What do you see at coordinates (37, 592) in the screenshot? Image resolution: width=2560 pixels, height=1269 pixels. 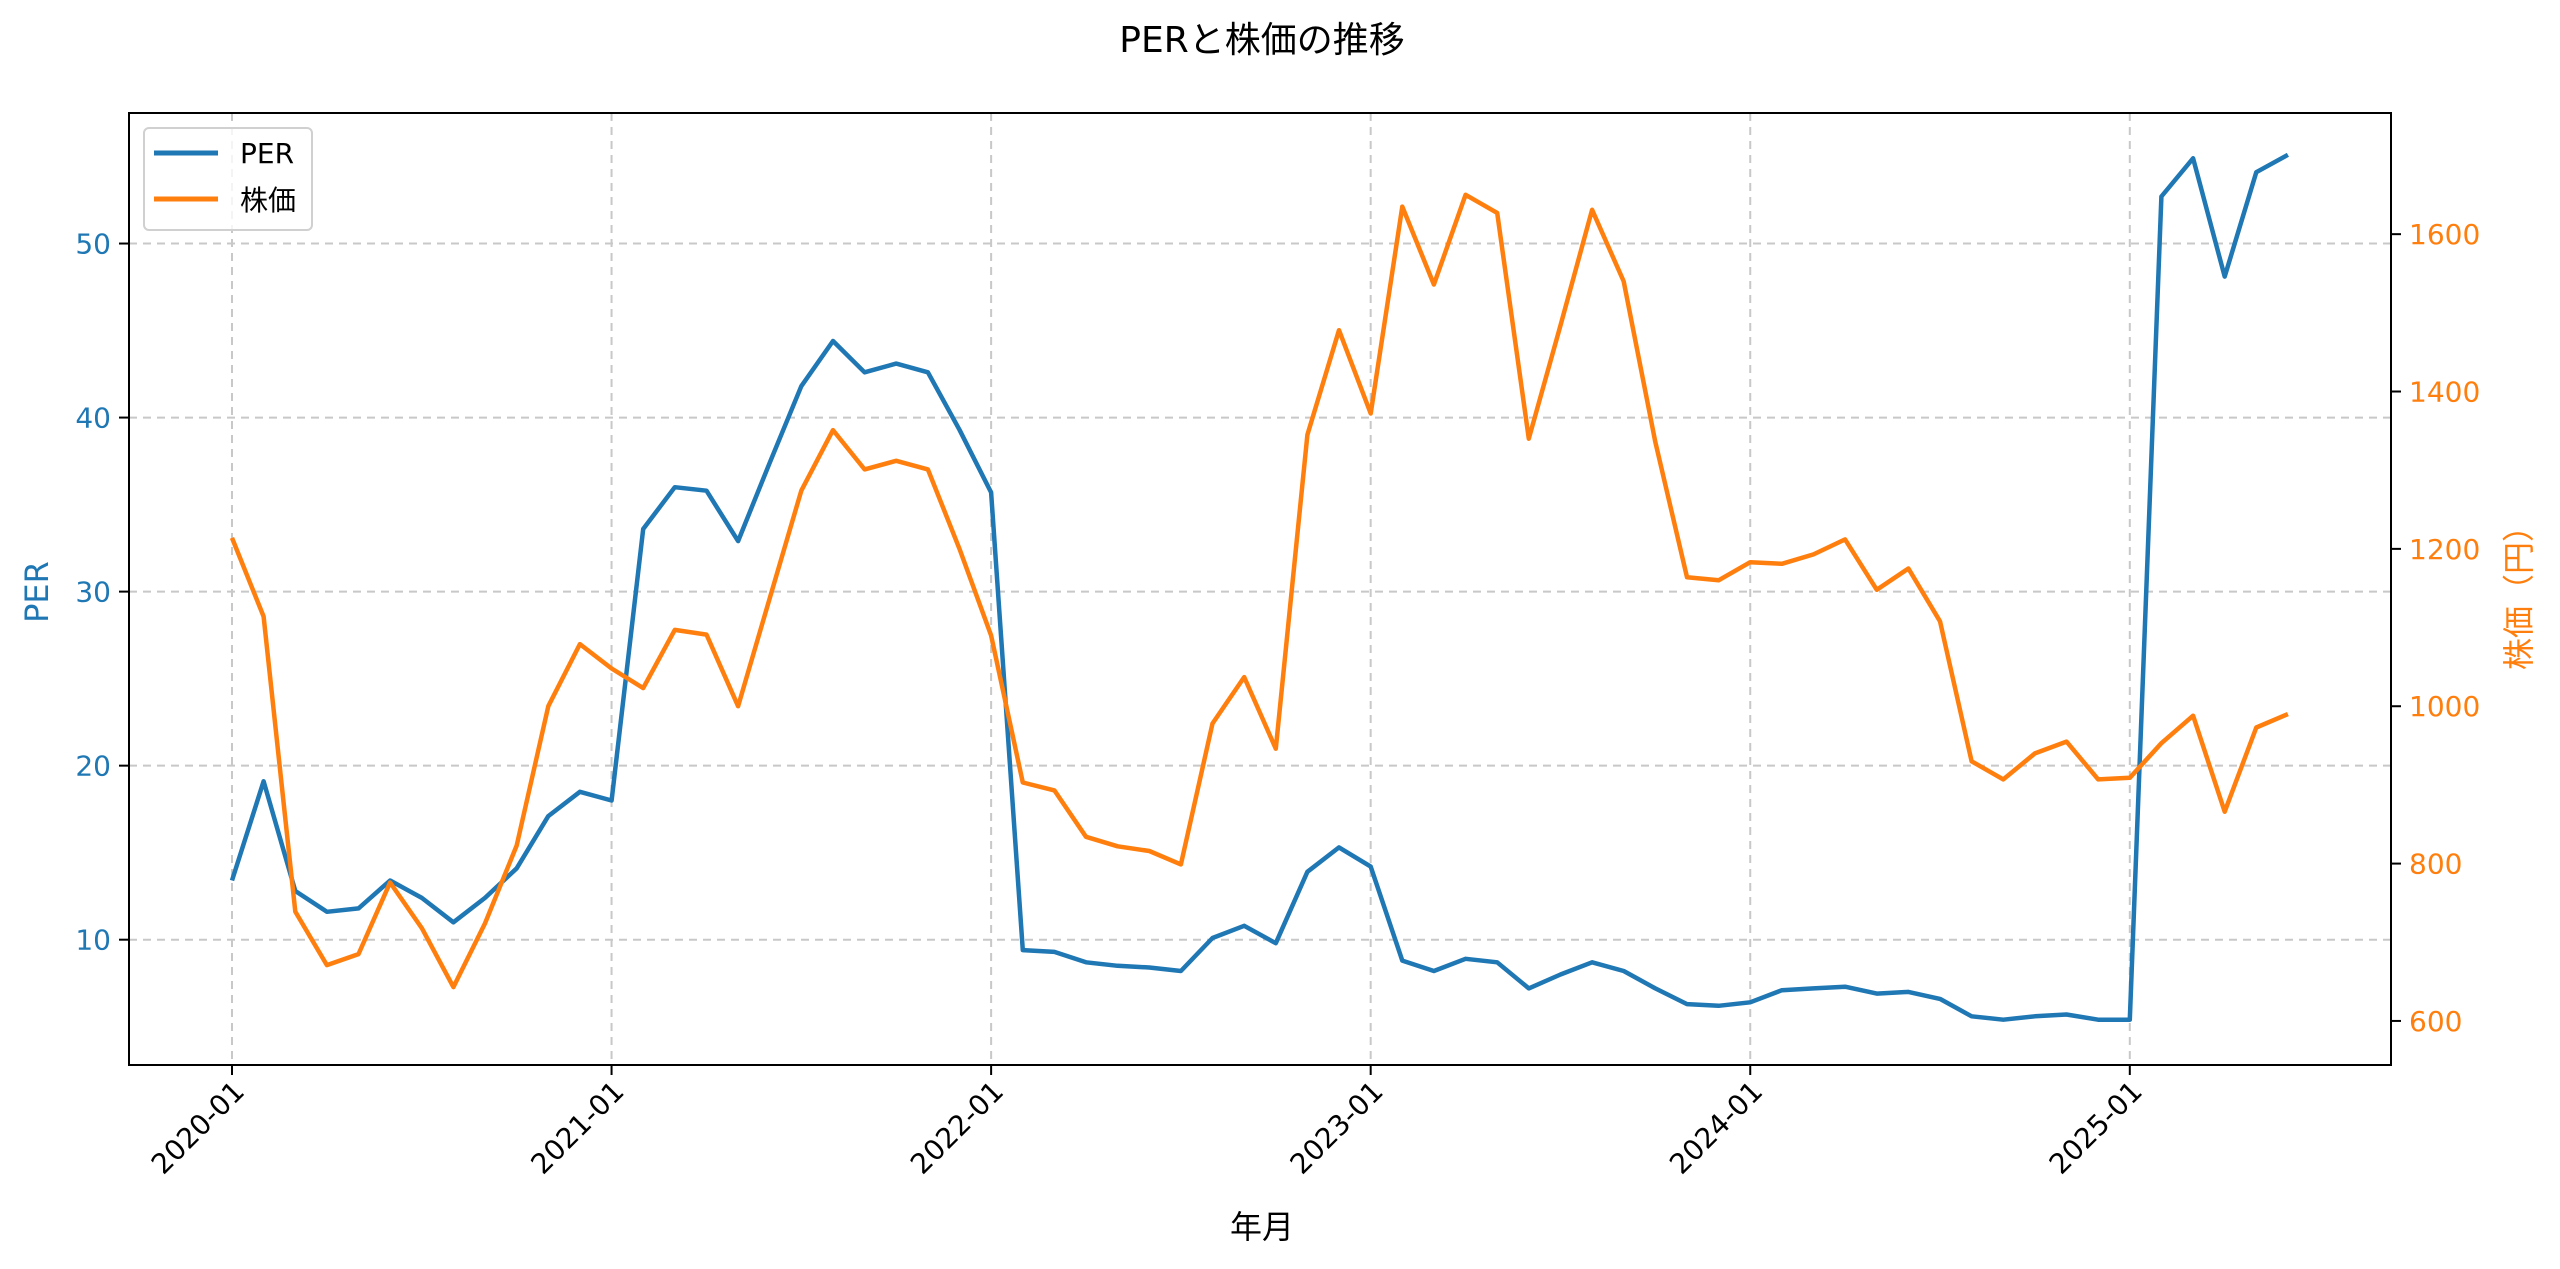 I see `y-axis-label-left: PER` at bounding box center [37, 592].